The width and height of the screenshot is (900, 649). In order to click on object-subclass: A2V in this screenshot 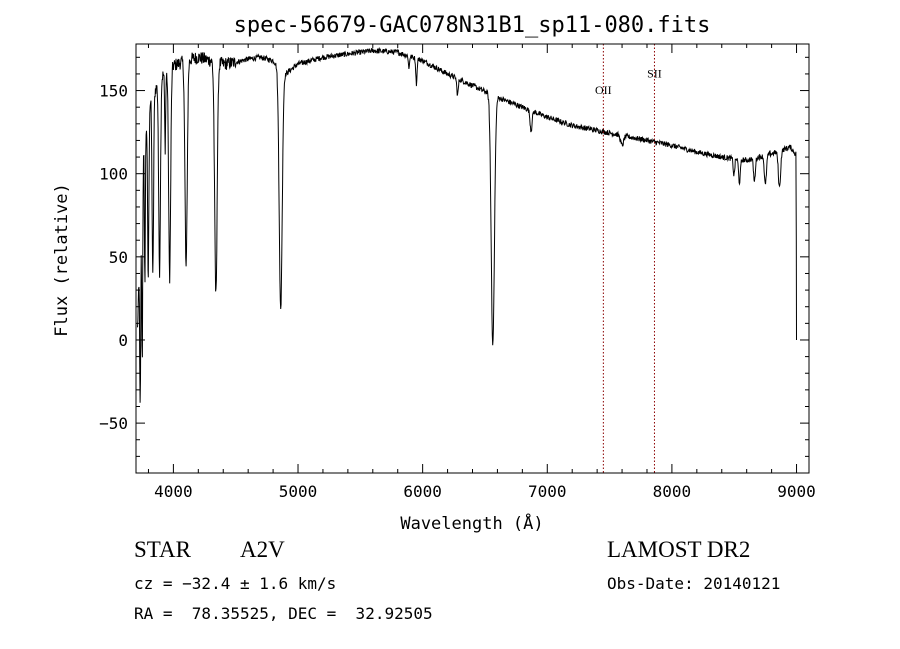, I will do `click(262, 549)`.